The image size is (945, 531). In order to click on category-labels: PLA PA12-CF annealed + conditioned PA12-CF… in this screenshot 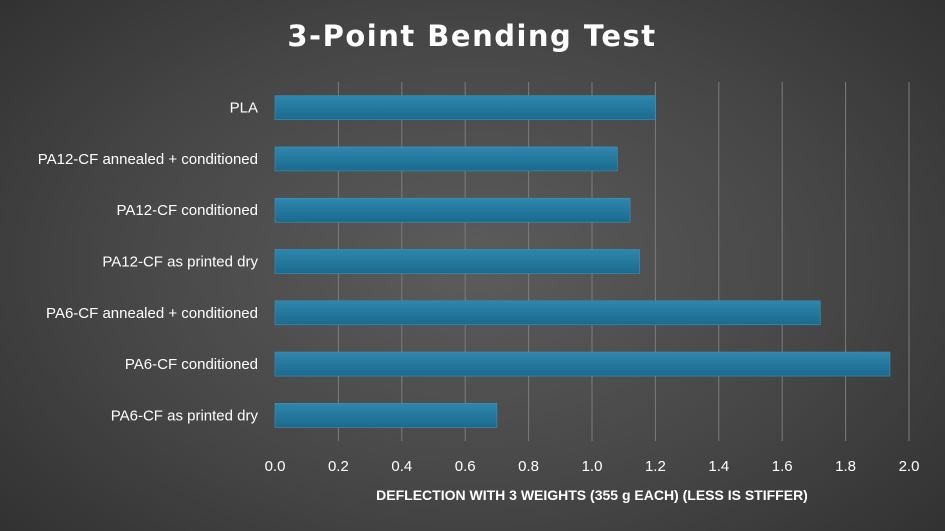, I will do `click(148, 262)`.